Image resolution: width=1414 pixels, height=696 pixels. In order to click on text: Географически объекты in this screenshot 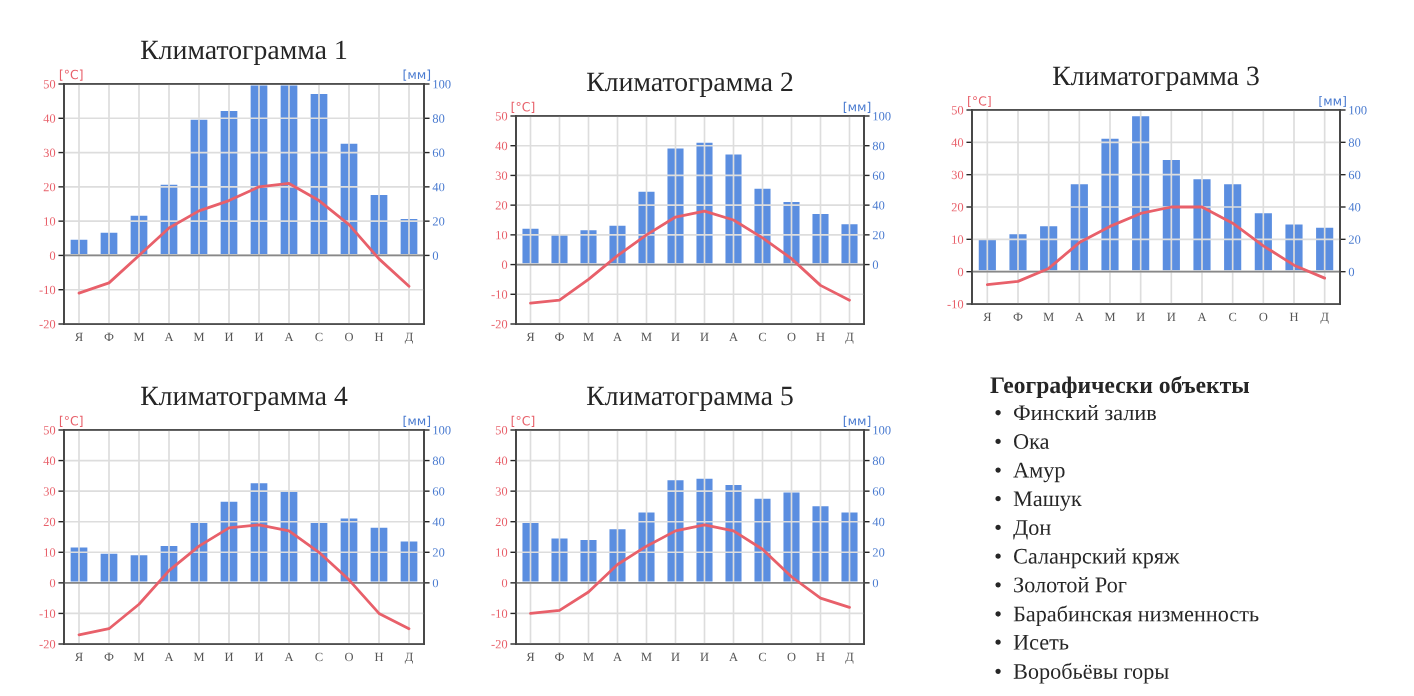, I will do `click(1120, 387)`.